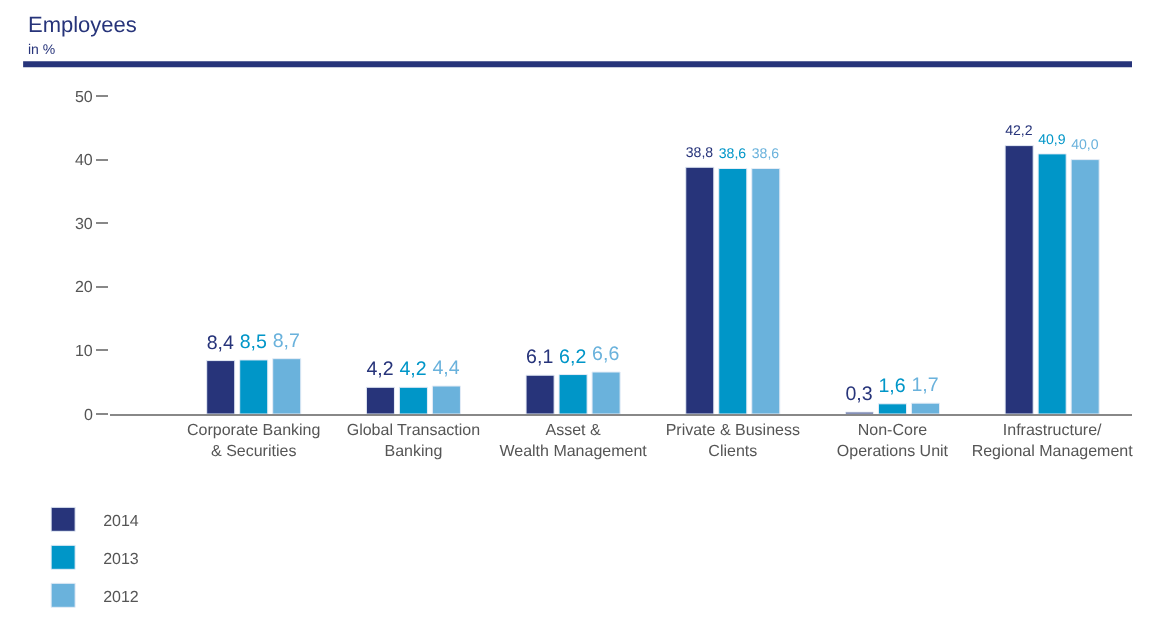  Describe the element at coordinates (84, 351) in the screenshot. I see `y-tick-label: 10` at that location.